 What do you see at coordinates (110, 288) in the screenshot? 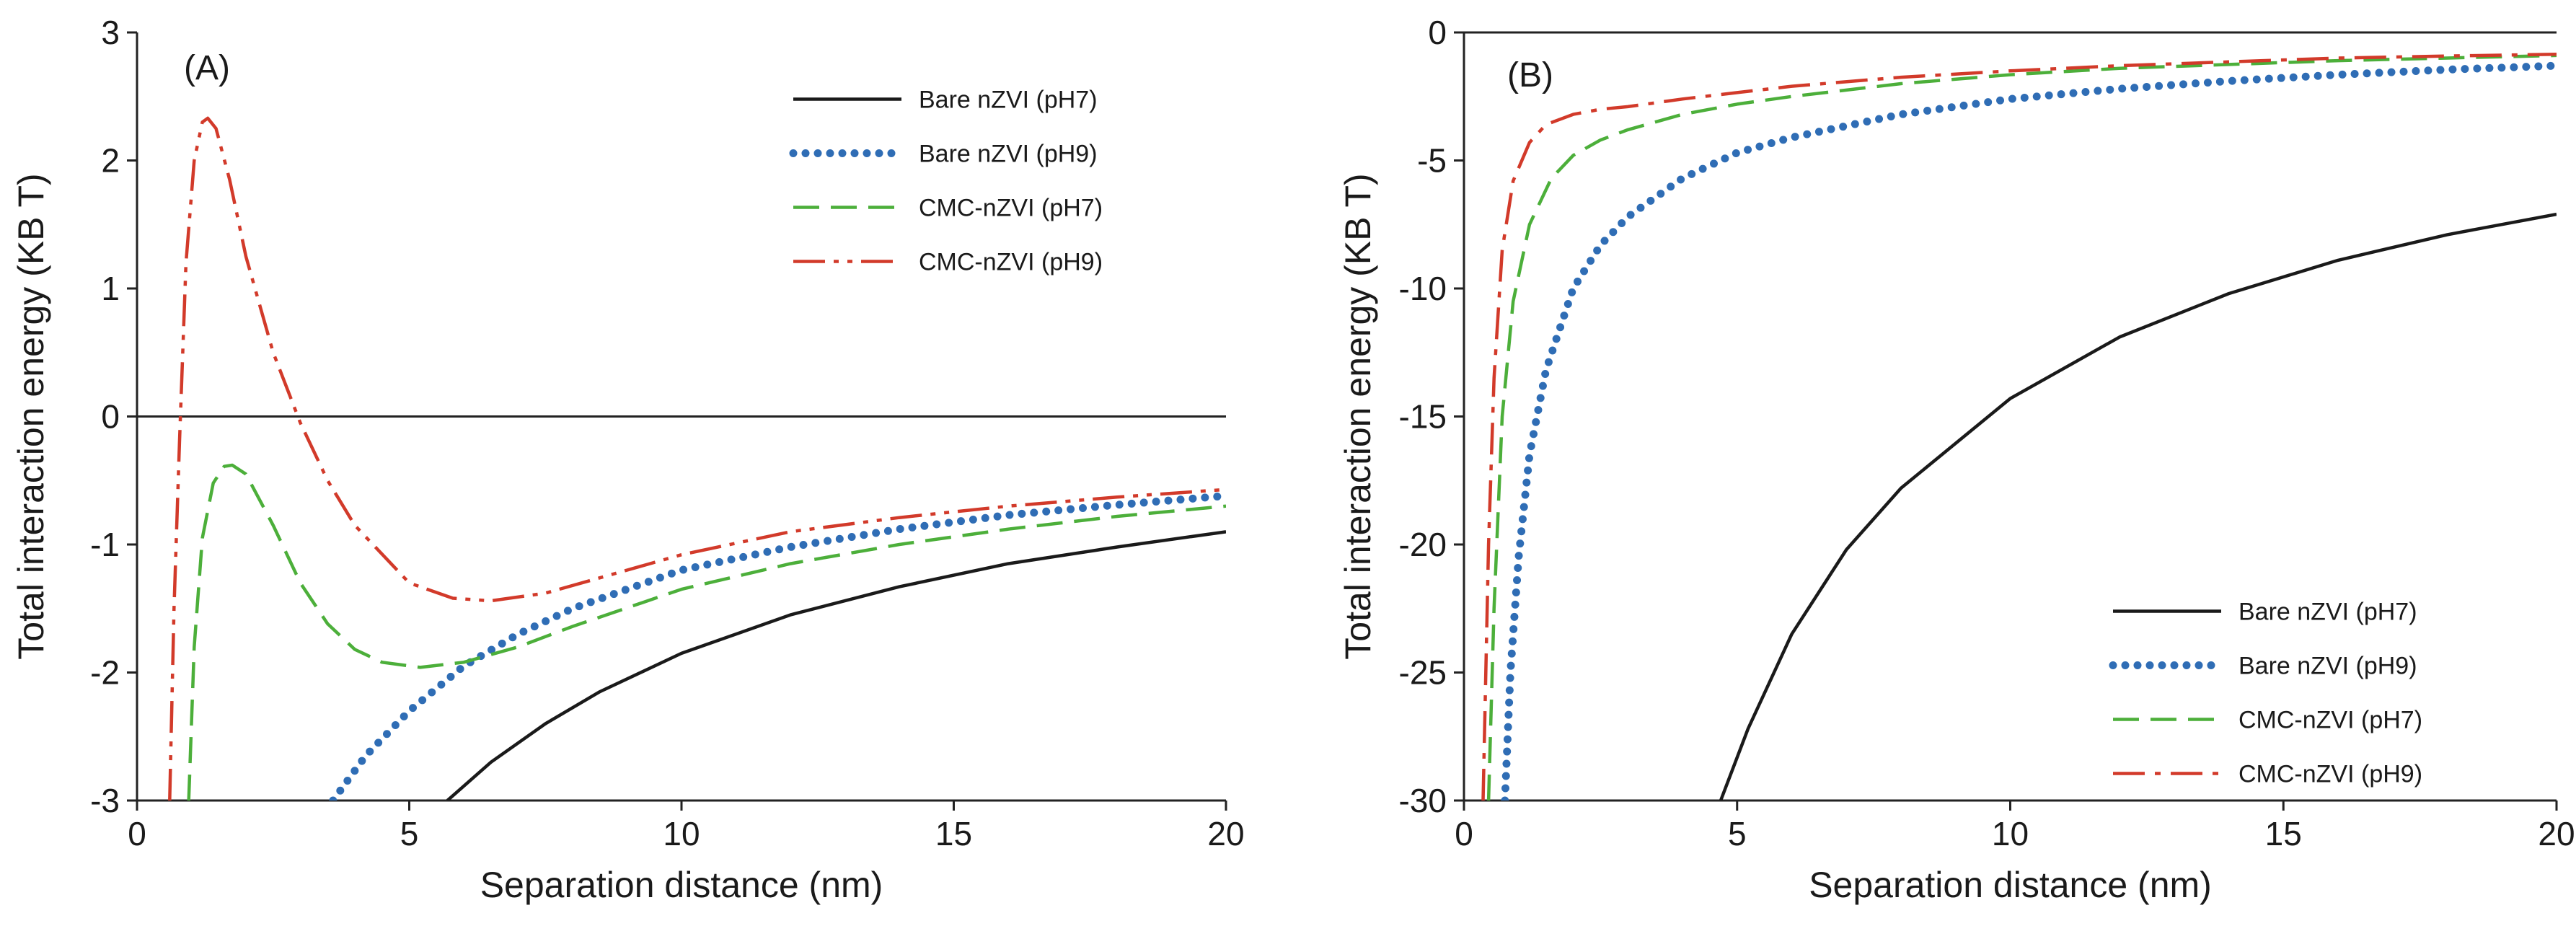
I see `y-tick-label: 1` at bounding box center [110, 288].